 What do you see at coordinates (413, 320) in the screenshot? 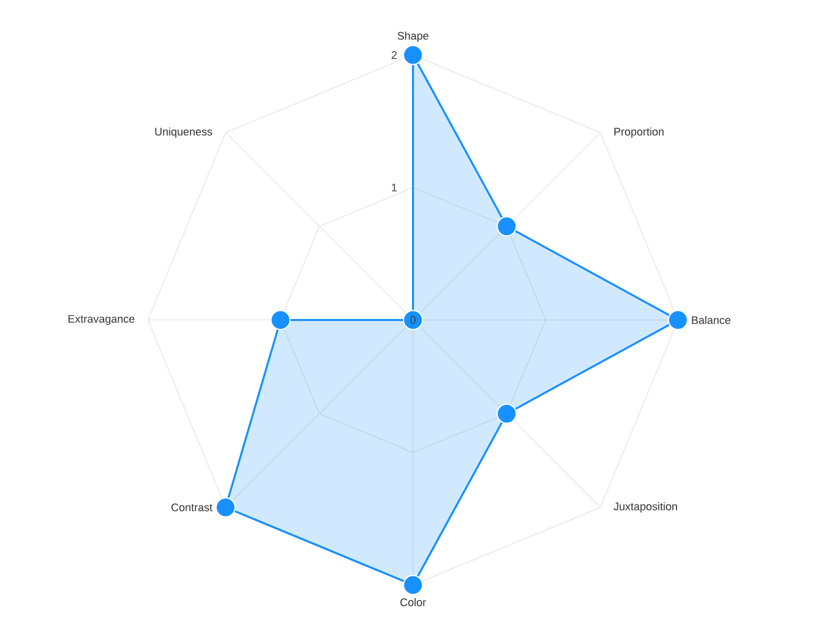
I see `y-tick-label: 0` at bounding box center [413, 320].